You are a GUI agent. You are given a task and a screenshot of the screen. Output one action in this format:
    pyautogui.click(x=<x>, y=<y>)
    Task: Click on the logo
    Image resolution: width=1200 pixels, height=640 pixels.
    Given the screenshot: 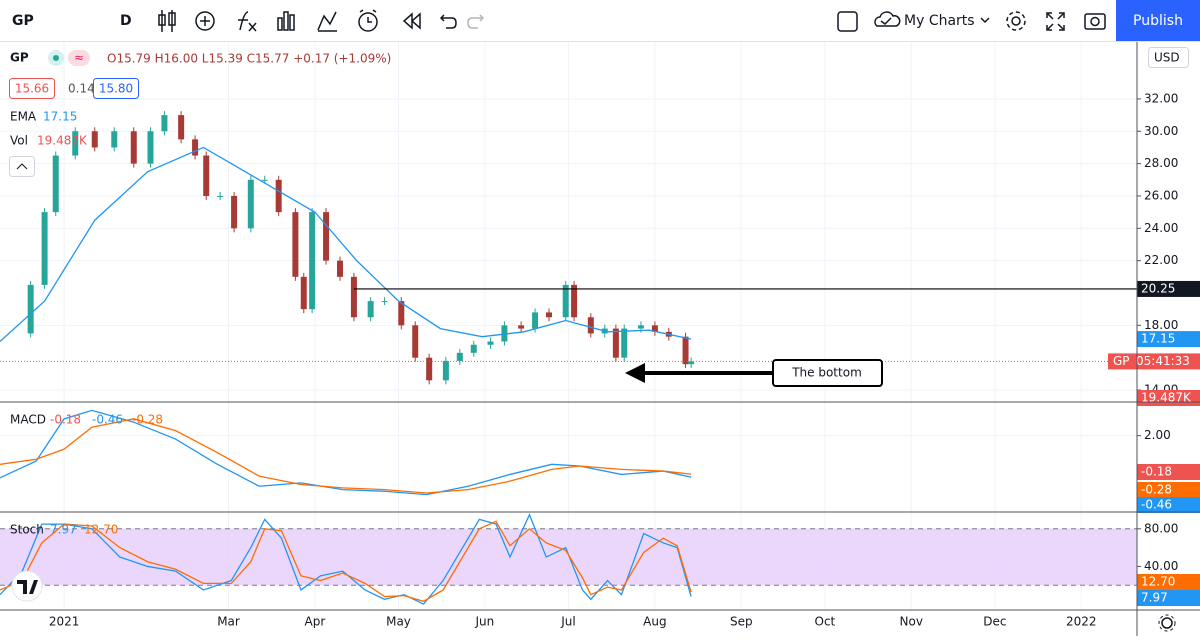 What is the action you would take?
    pyautogui.click(x=27, y=586)
    